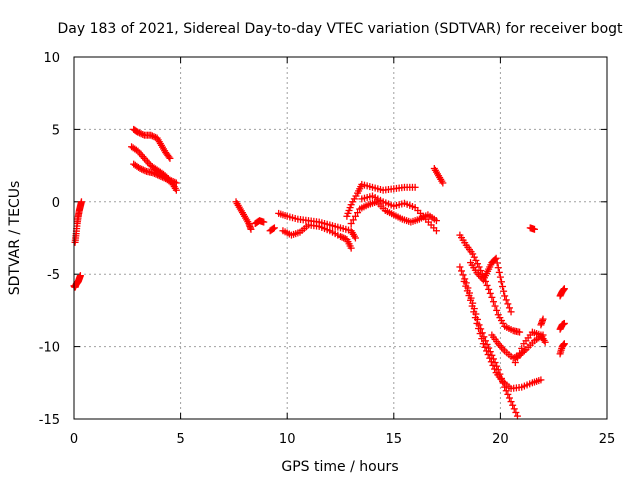  What do you see at coordinates (53, 275) in the screenshot?
I see `y-tick-label: -5` at bounding box center [53, 275].